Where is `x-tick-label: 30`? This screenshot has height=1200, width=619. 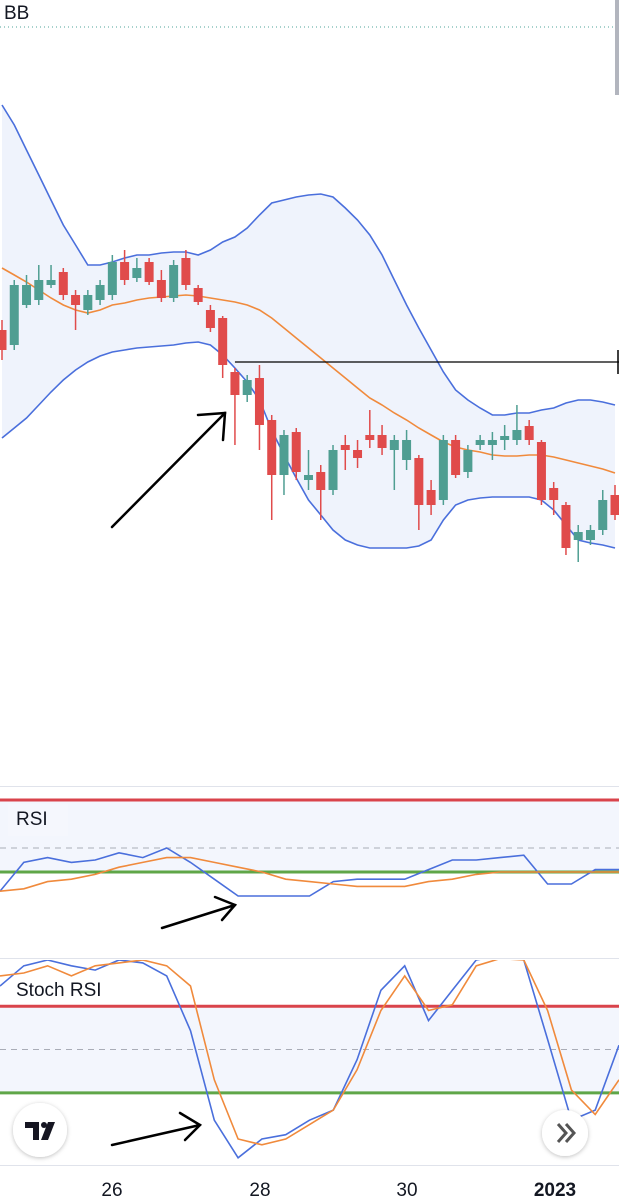
x-tick-label: 30 is located at coordinates (406, 1190).